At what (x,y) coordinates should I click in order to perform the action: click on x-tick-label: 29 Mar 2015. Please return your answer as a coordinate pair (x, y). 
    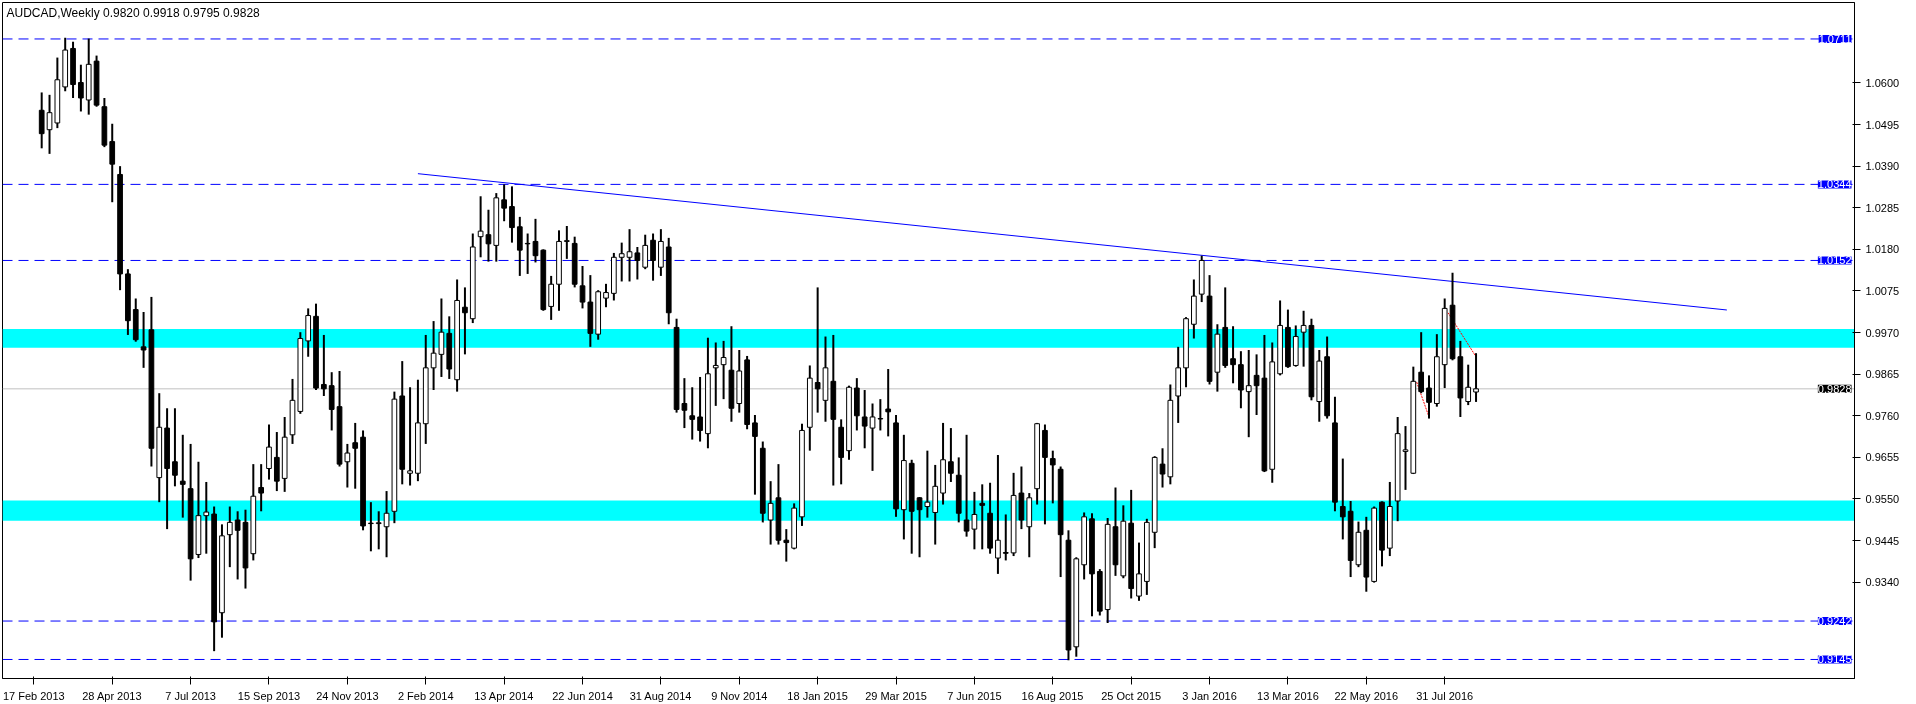
    Looking at the image, I should click on (896, 695).